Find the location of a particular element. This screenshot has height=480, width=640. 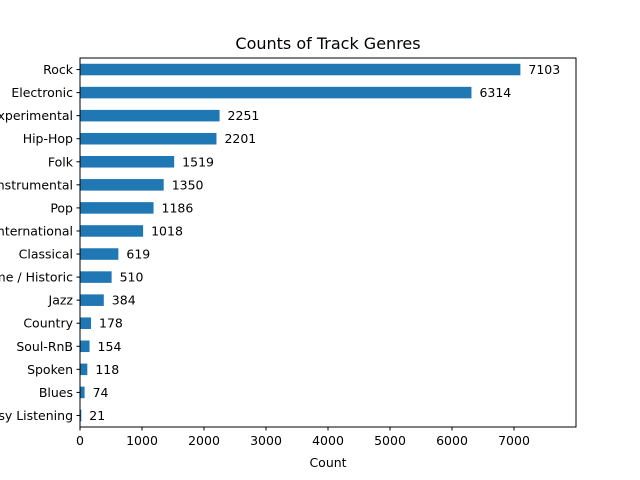

y-tick-label-12: Soul-RnB is located at coordinates (44, 346).